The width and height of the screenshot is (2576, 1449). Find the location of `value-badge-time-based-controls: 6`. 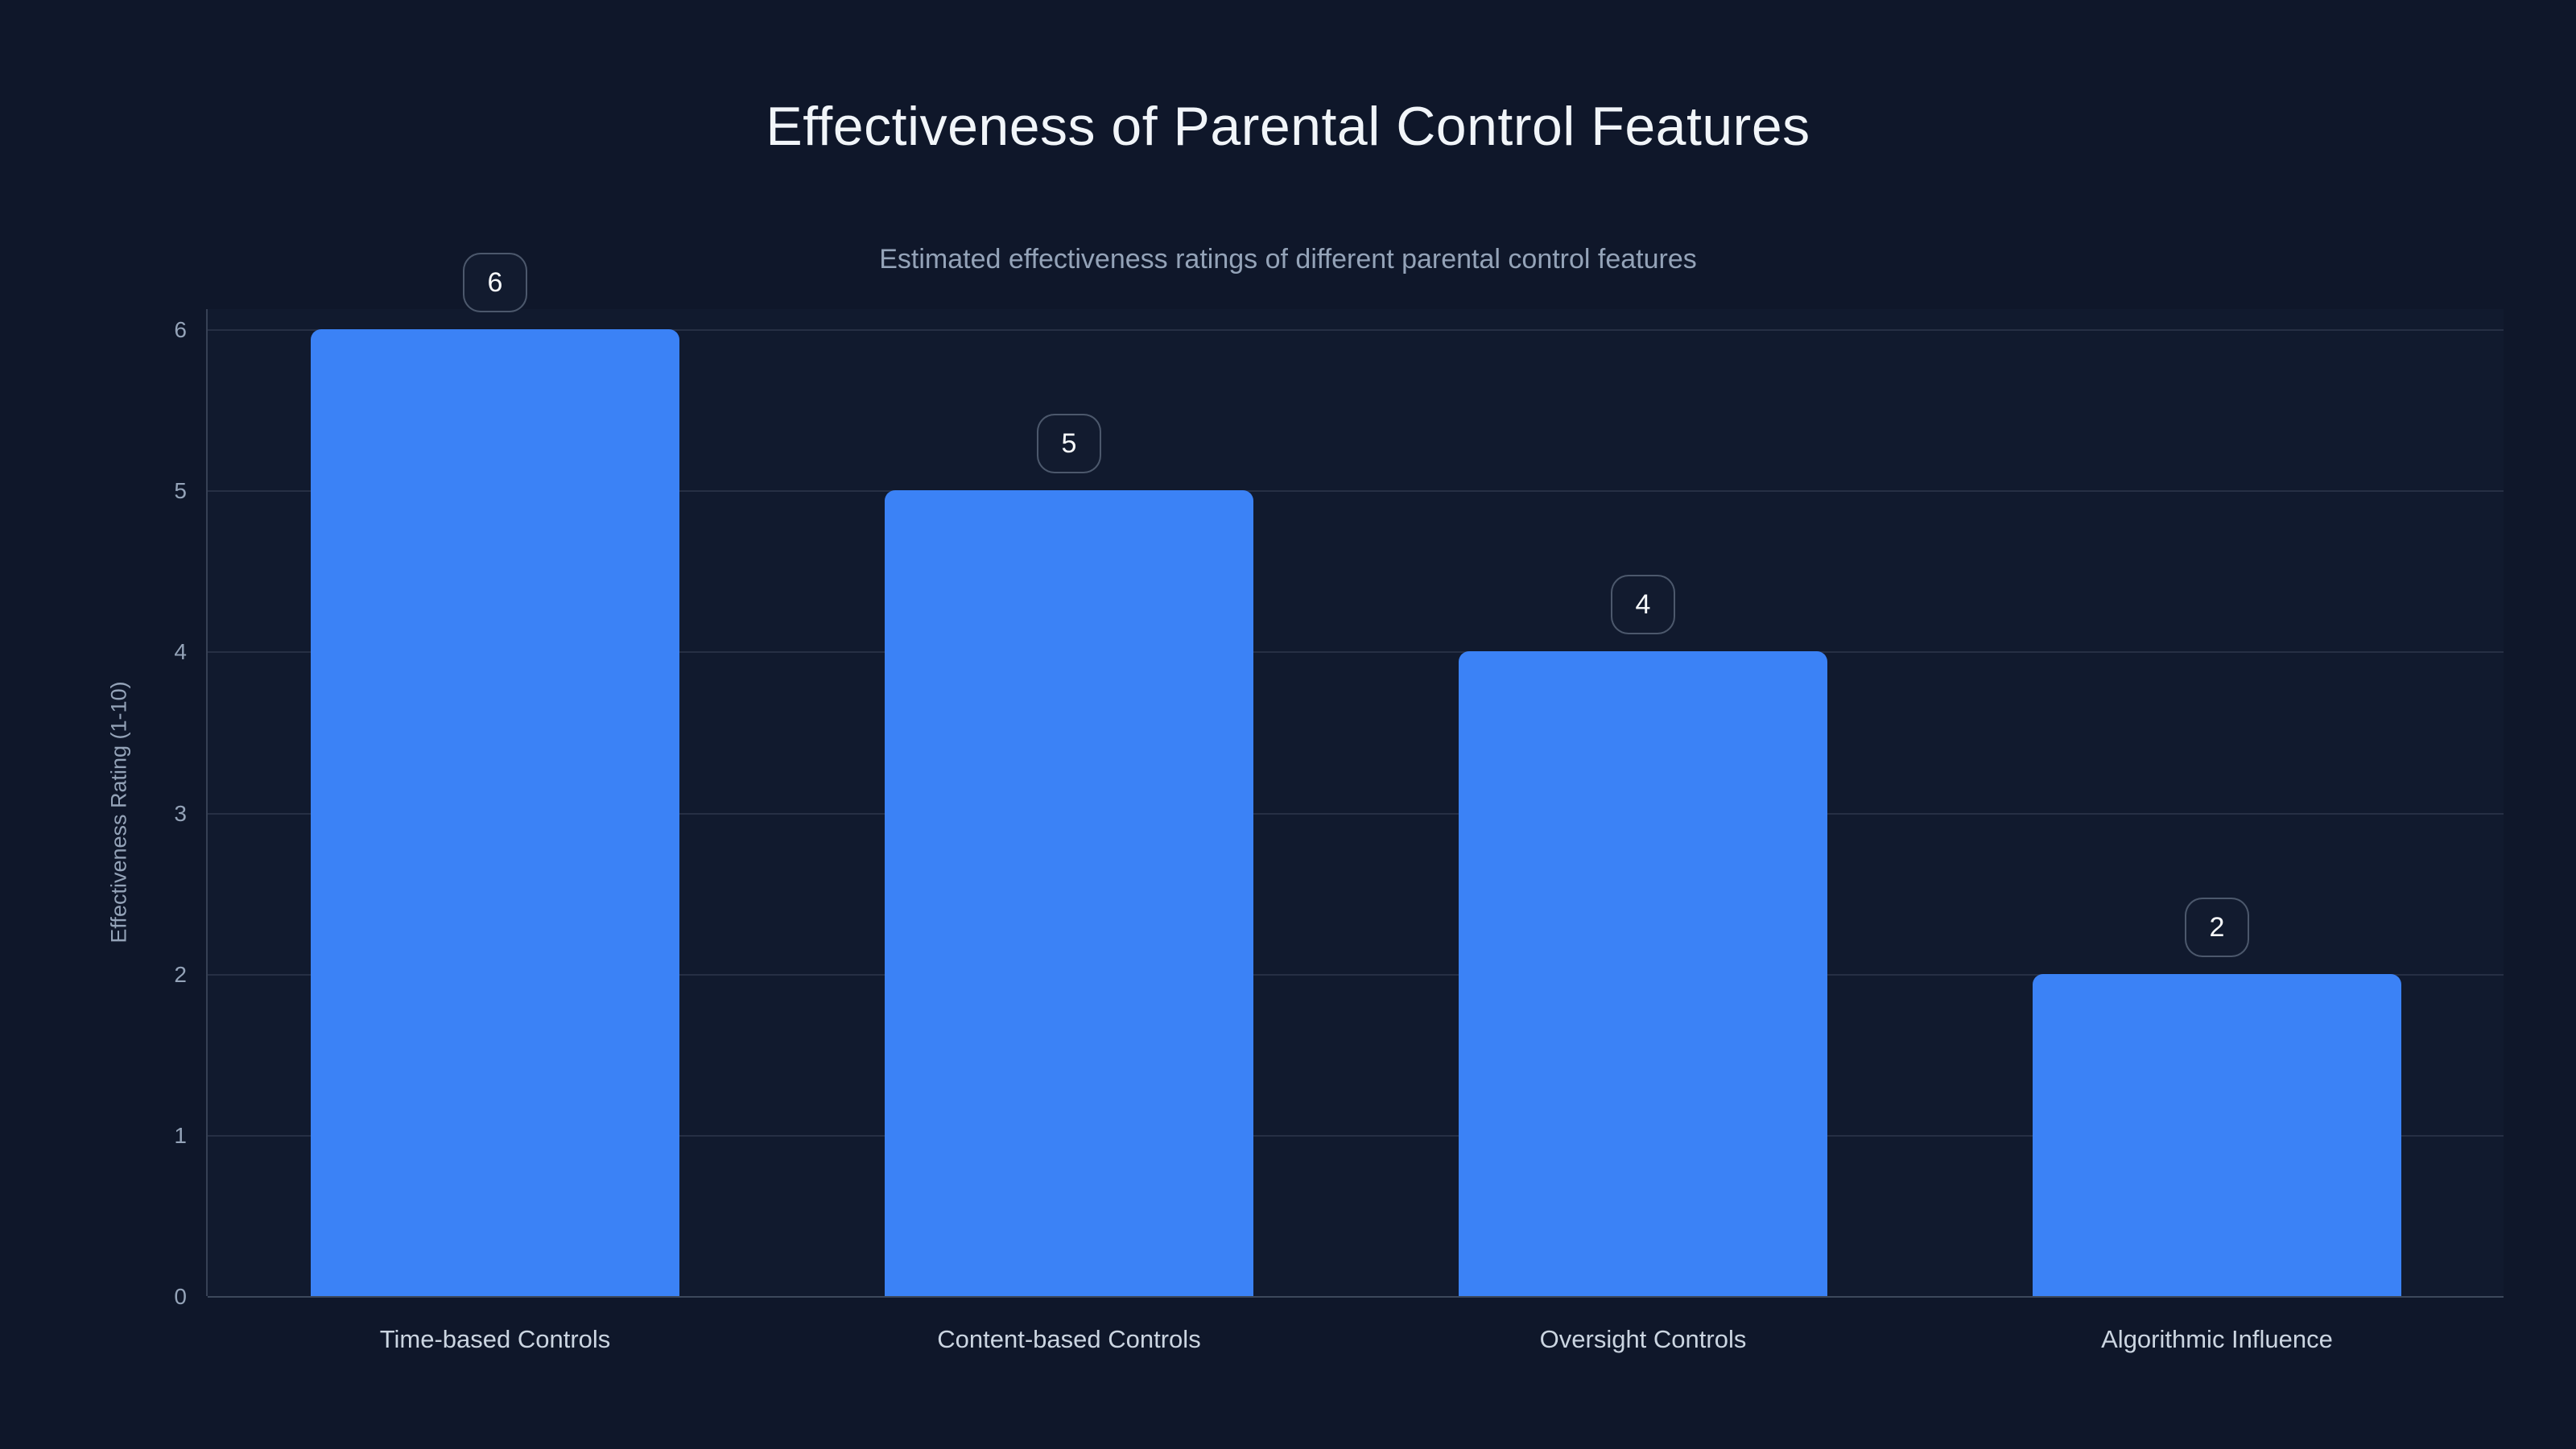

value-badge-time-based-controls: 6 is located at coordinates (495, 282).